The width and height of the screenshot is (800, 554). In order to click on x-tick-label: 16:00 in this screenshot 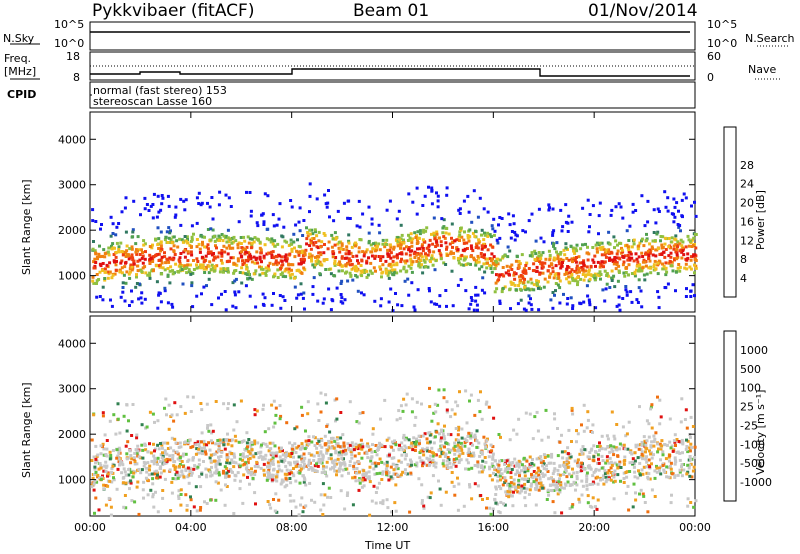, I will do `click(493, 527)`.